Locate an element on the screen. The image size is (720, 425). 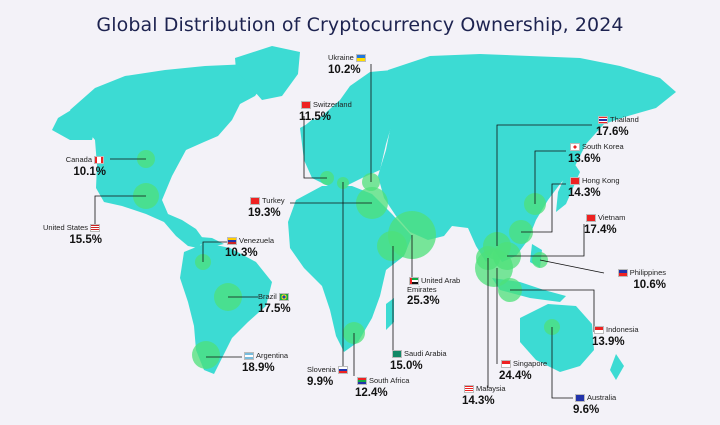
thailand-flag-icon is located at coordinates (603, 120).